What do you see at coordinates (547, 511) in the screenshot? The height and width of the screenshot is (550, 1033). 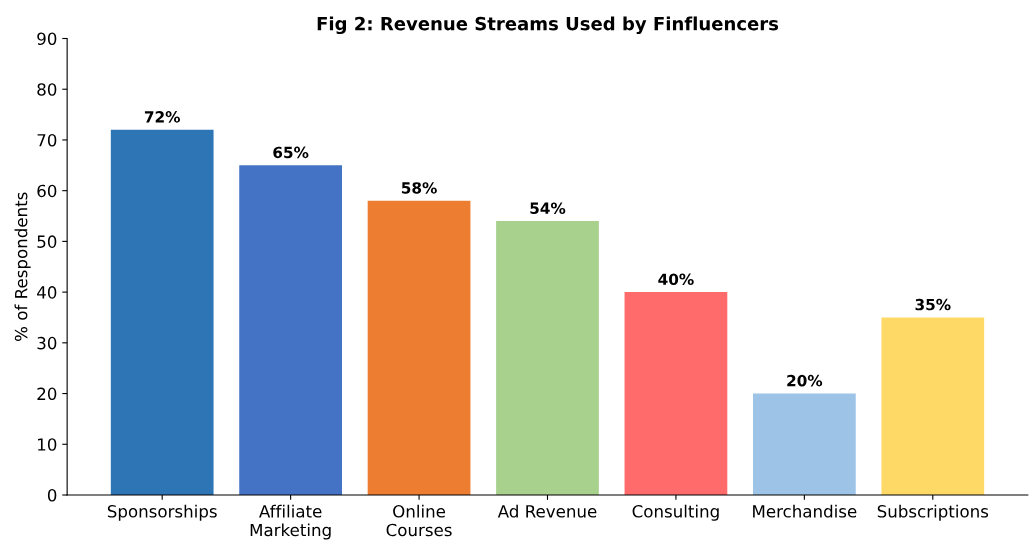 I see `x-tick-label: Ad Revenue` at bounding box center [547, 511].